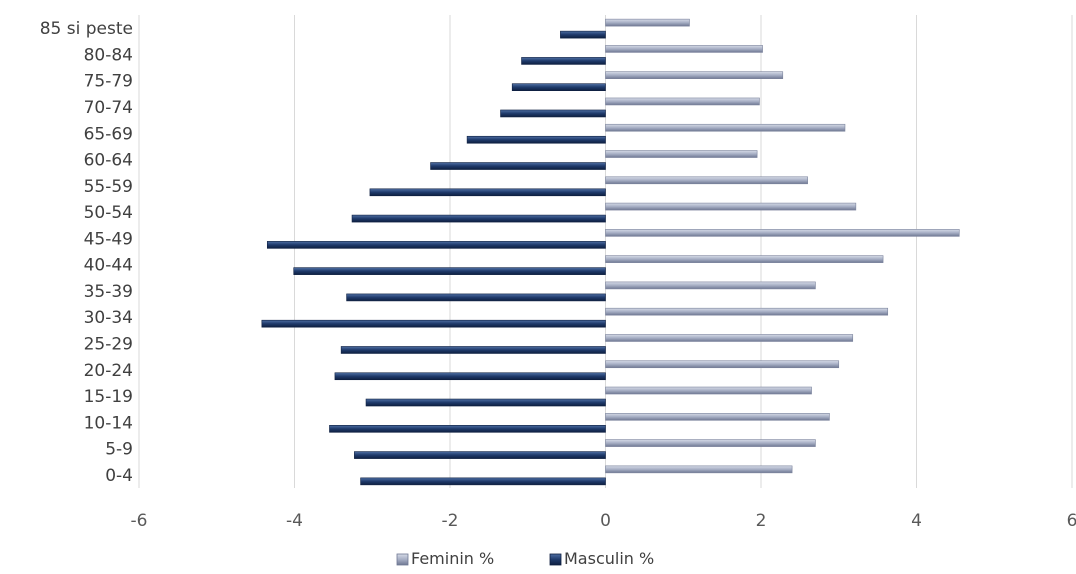  I want to click on value-axis-labels: -6 -4 -2 0 2 4 6, so click(603, 521).